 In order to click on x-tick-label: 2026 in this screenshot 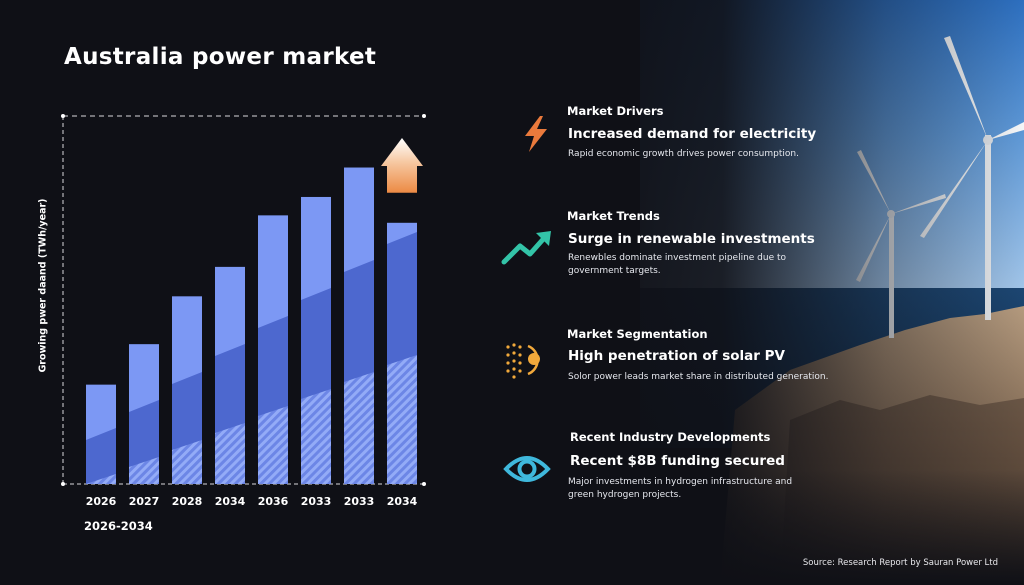, I will do `click(101, 501)`.